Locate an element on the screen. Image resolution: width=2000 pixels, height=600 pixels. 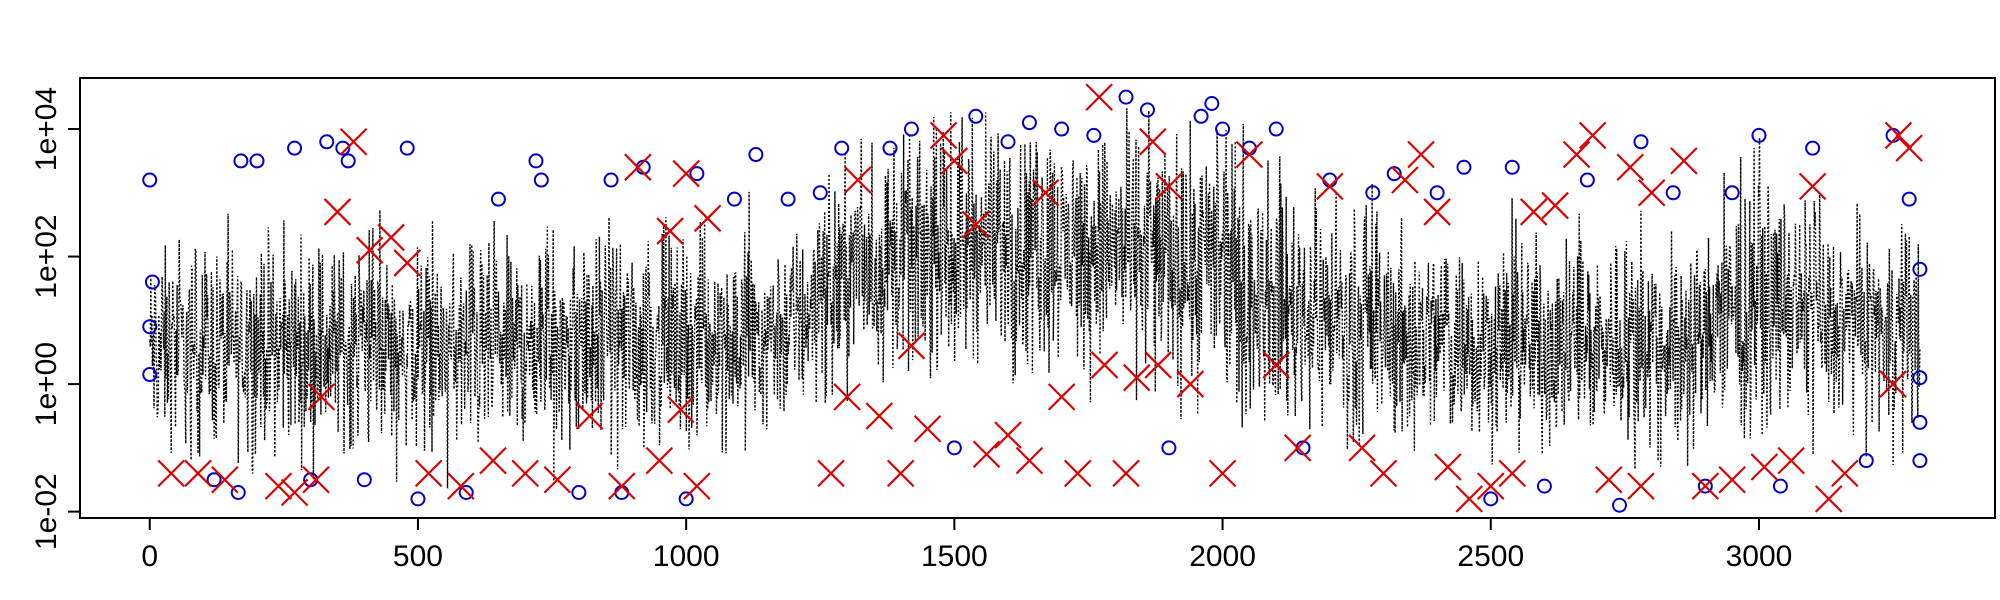
x-tick-label: 2000 is located at coordinates (1222, 556).